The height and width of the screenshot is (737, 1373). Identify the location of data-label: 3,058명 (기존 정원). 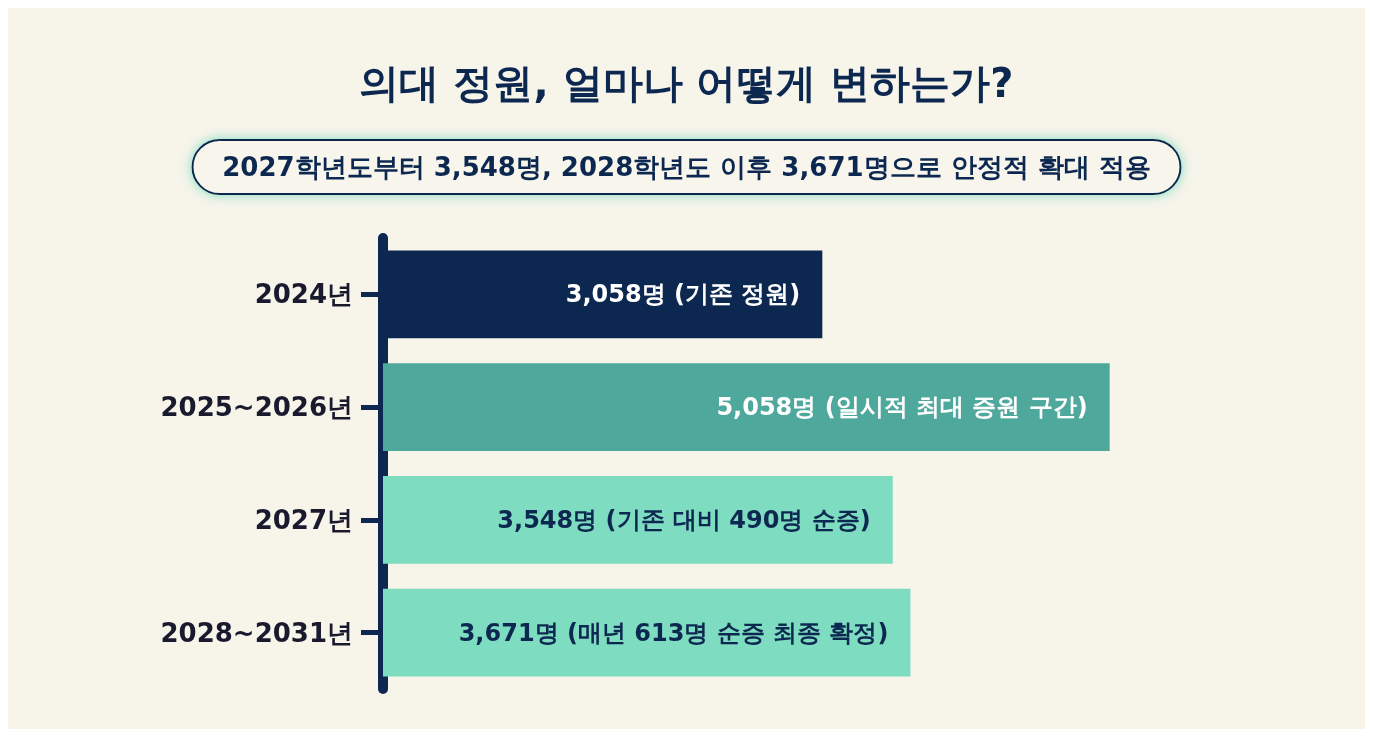
(683, 294).